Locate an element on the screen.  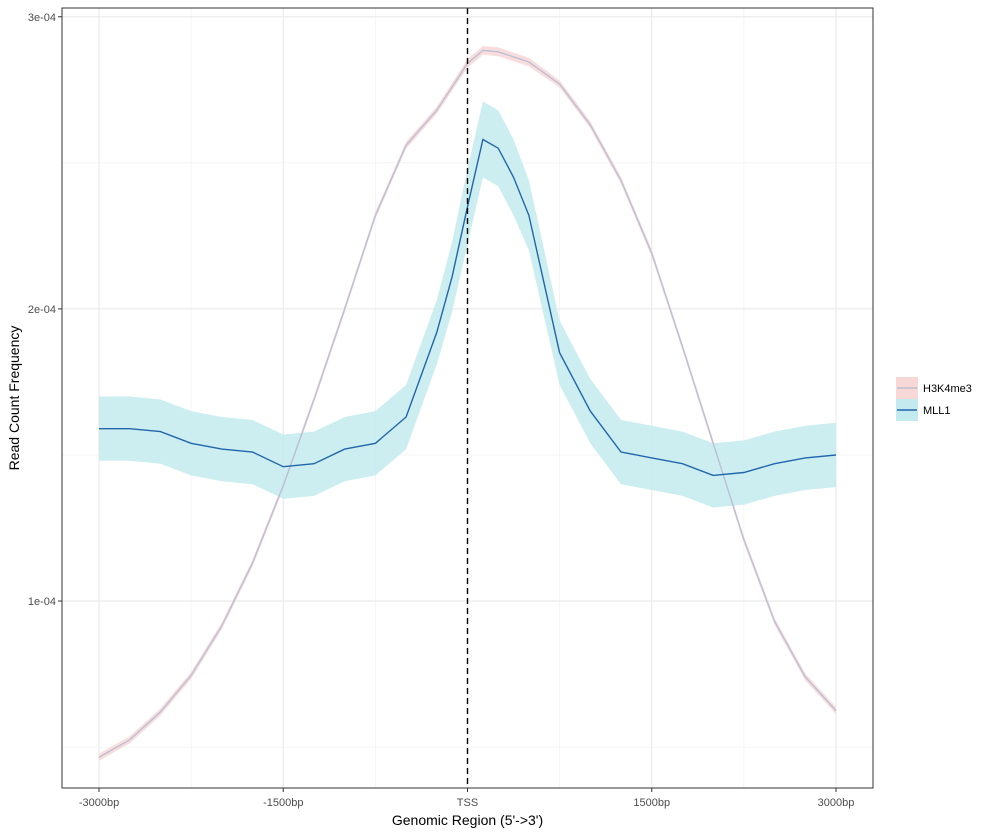
x-tick-label: -3000bp is located at coordinates (99, 803).